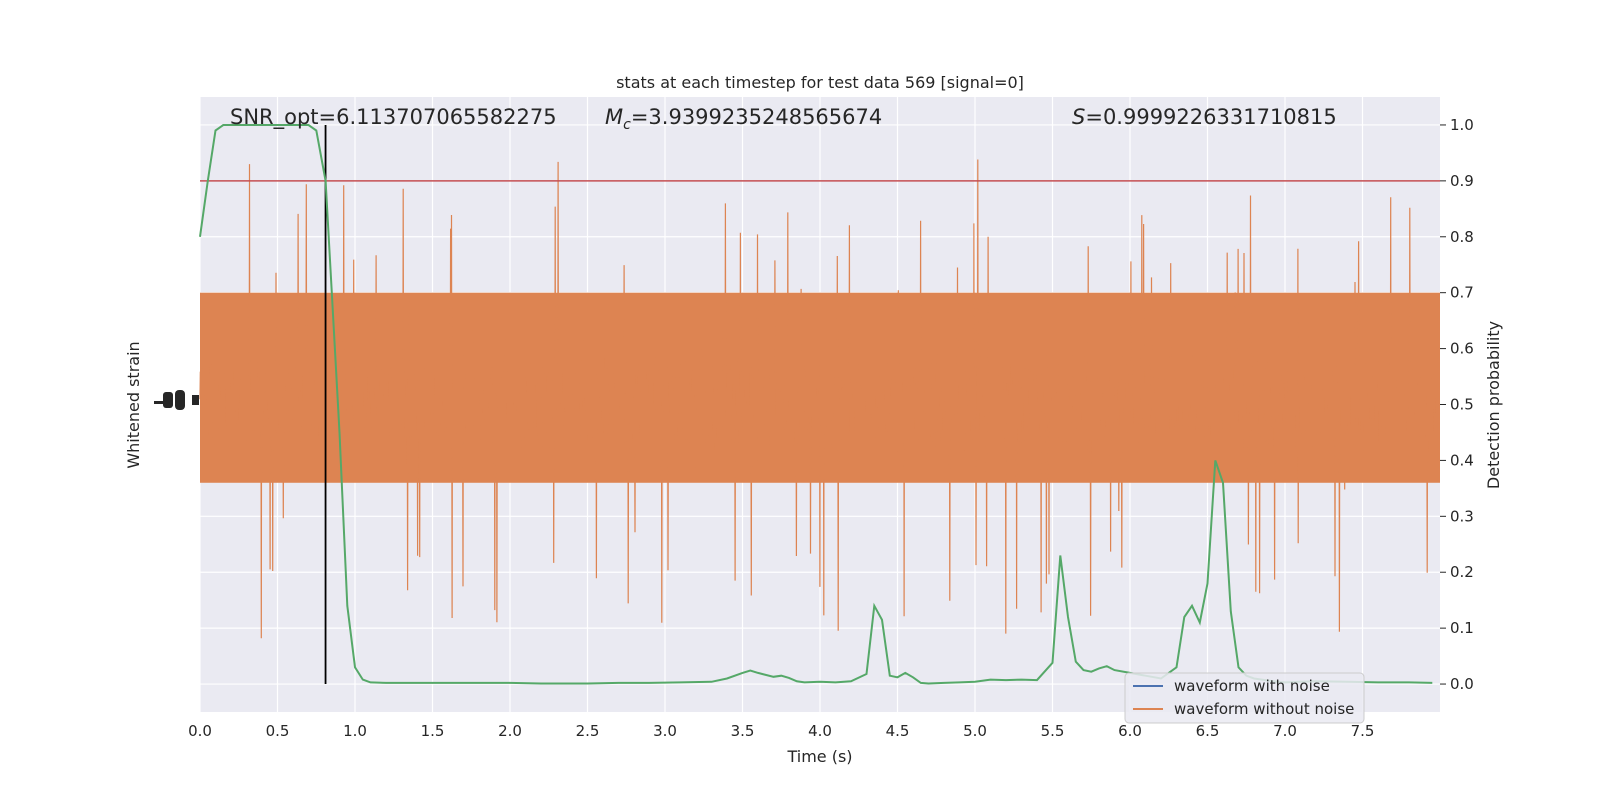  What do you see at coordinates (665, 731) in the screenshot?
I see `x-tick-label: 3.0` at bounding box center [665, 731].